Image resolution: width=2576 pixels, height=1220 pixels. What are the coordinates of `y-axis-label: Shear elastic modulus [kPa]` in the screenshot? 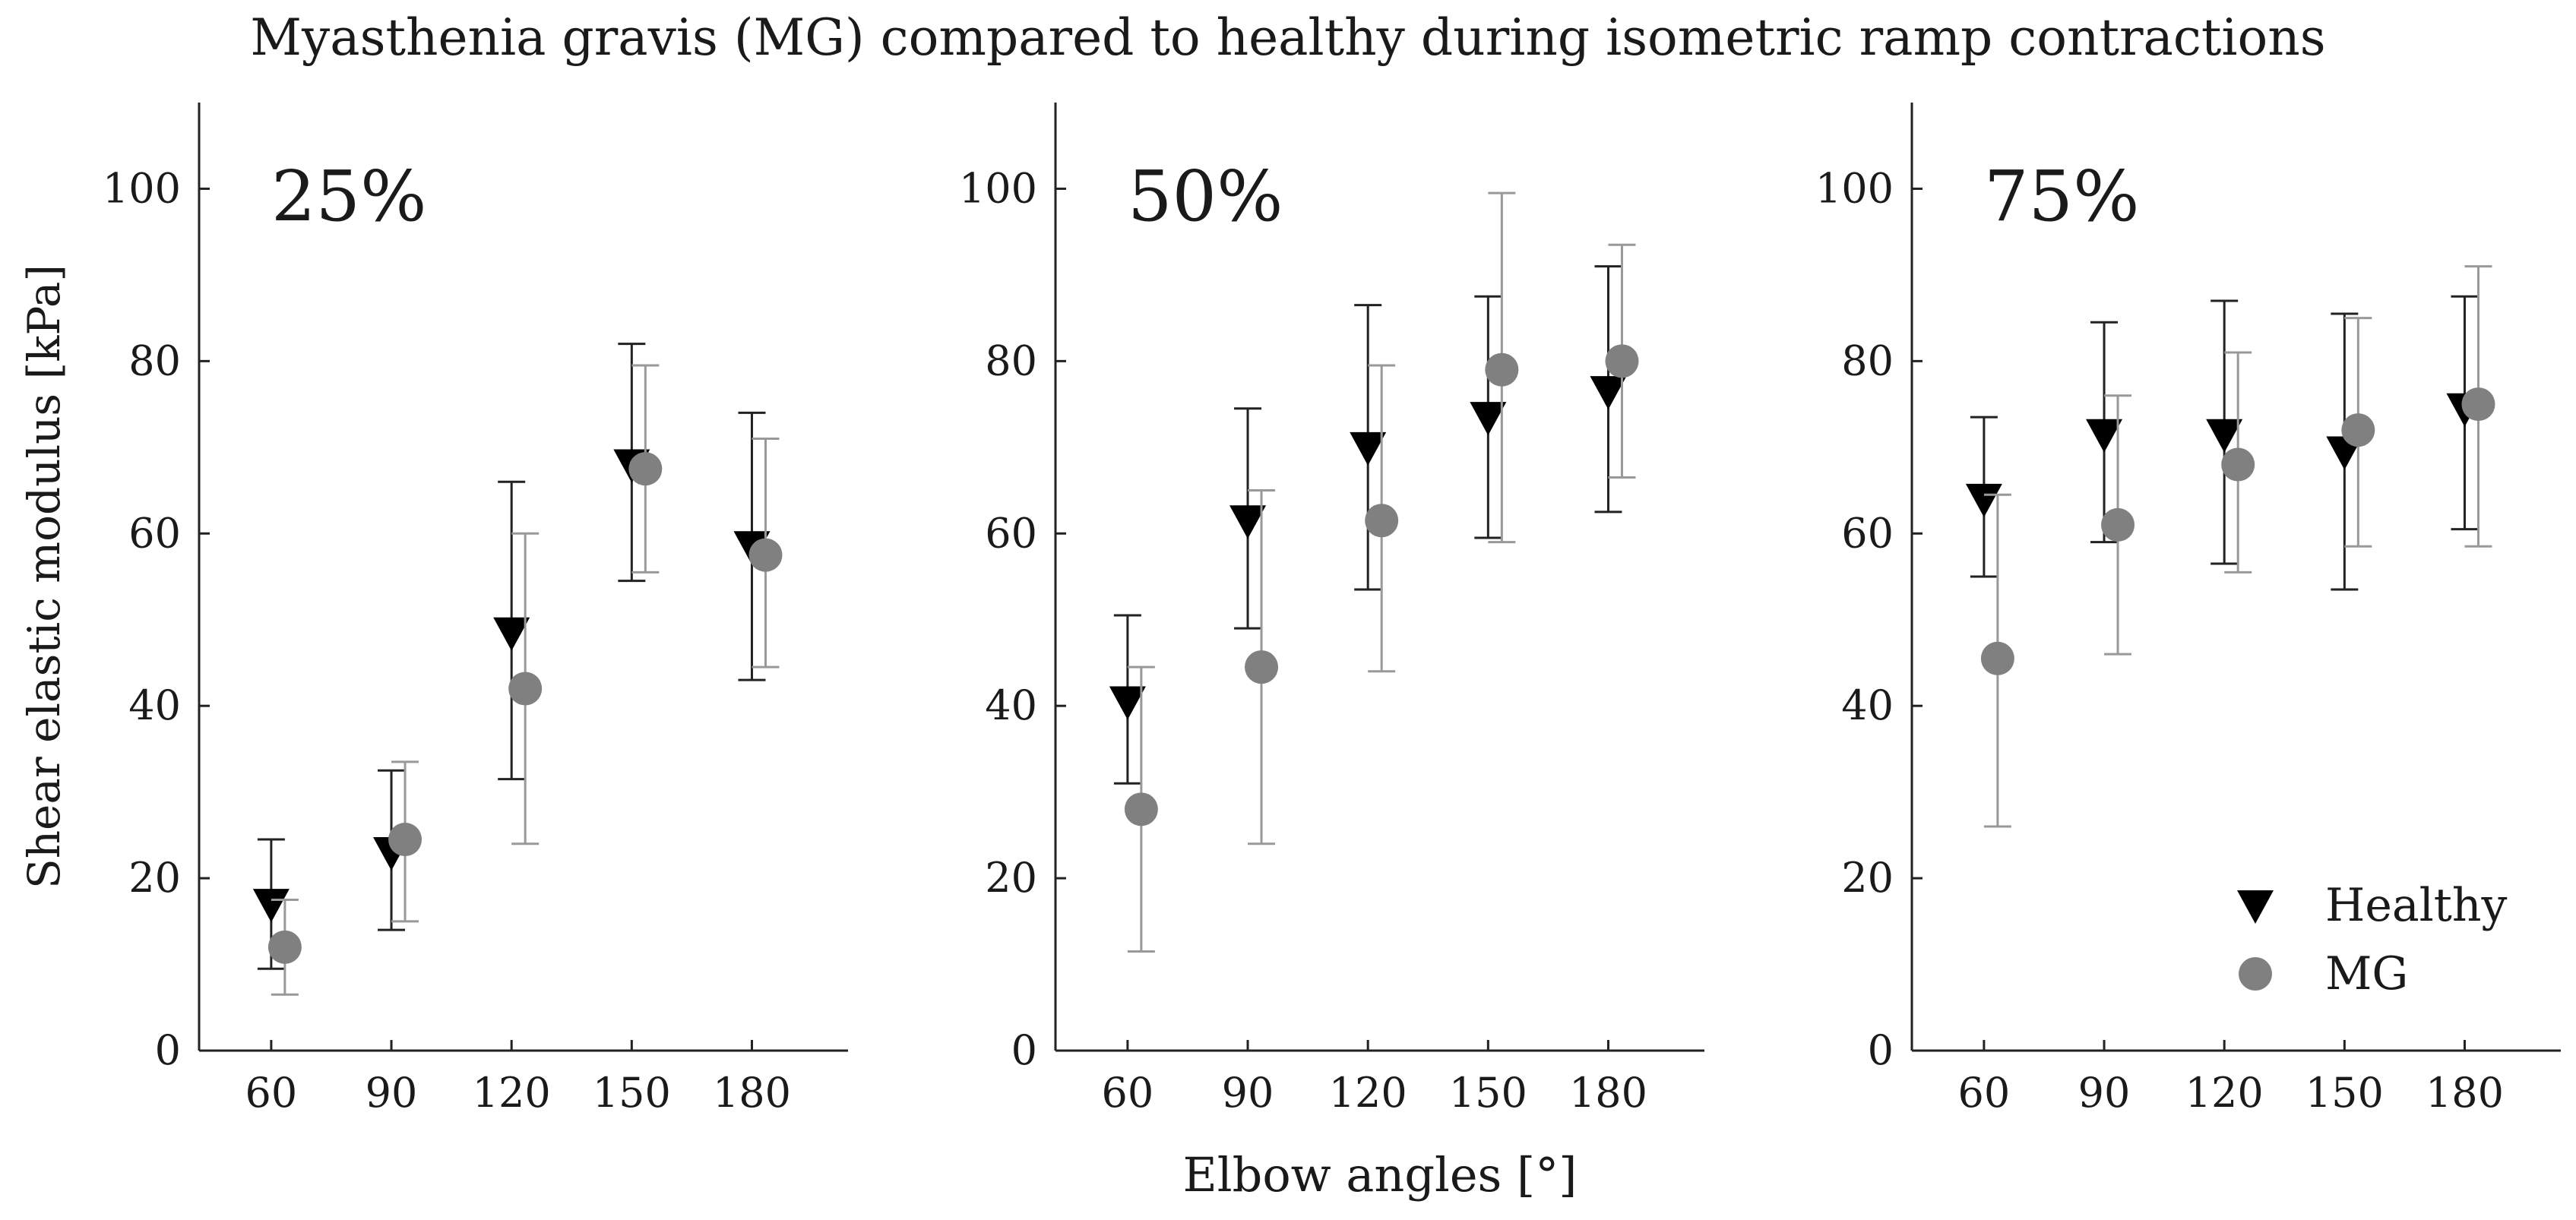 It's located at (44, 577).